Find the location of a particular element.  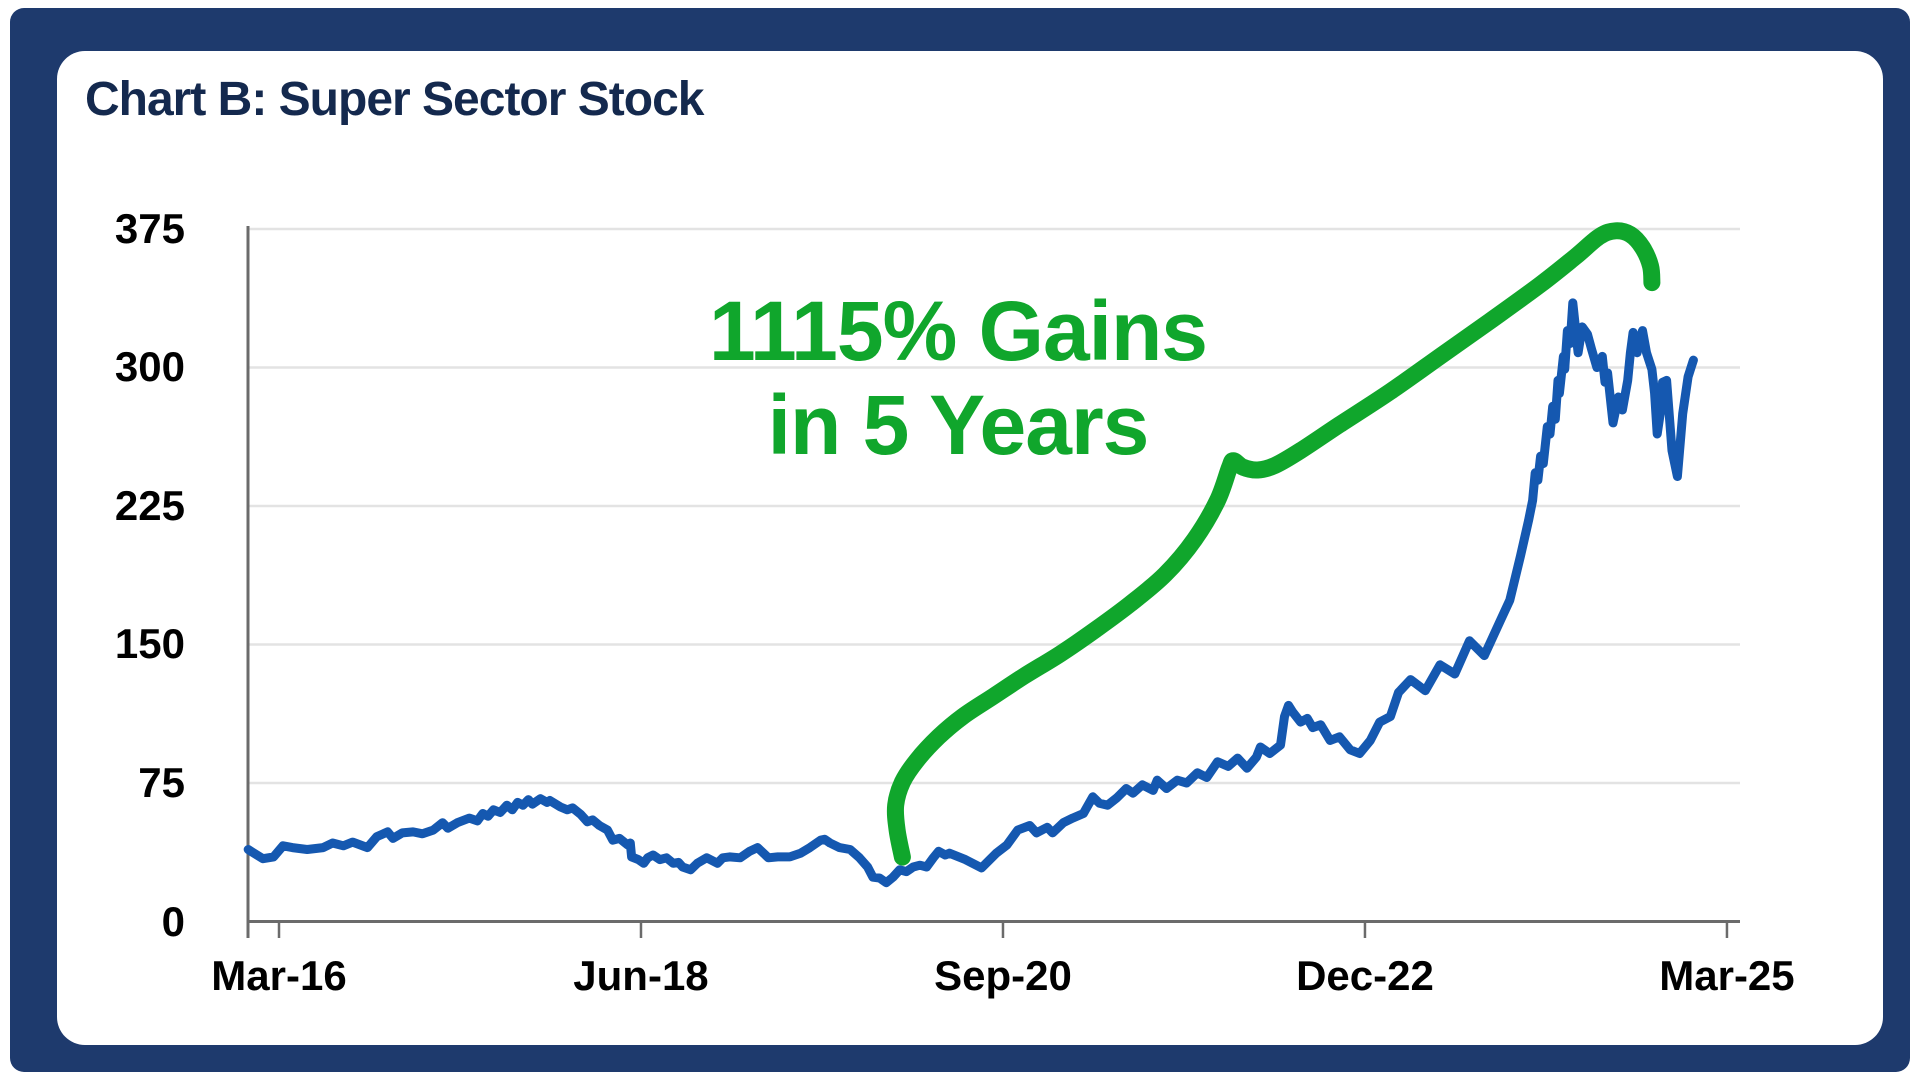

gain-annotation-line2: in 5 Years is located at coordinates (958, 425).